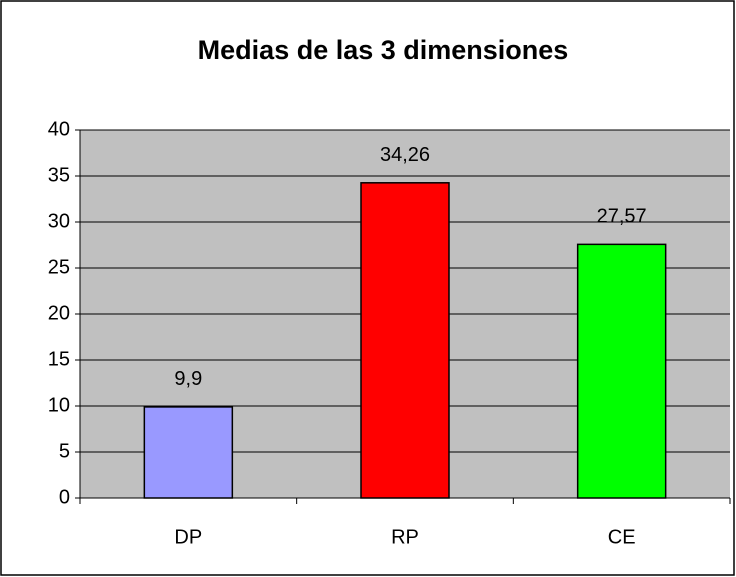  I want to click on y-tick-label: 20, so click(59, 313).